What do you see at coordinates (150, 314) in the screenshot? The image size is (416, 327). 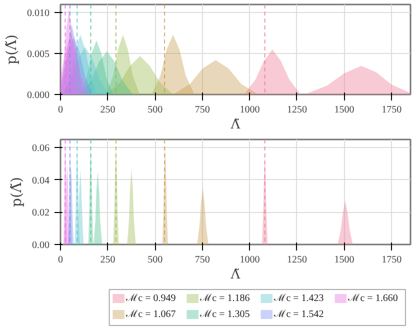 I see `legend-label: ℳc = 1.067` at bounding box center [150, 314].